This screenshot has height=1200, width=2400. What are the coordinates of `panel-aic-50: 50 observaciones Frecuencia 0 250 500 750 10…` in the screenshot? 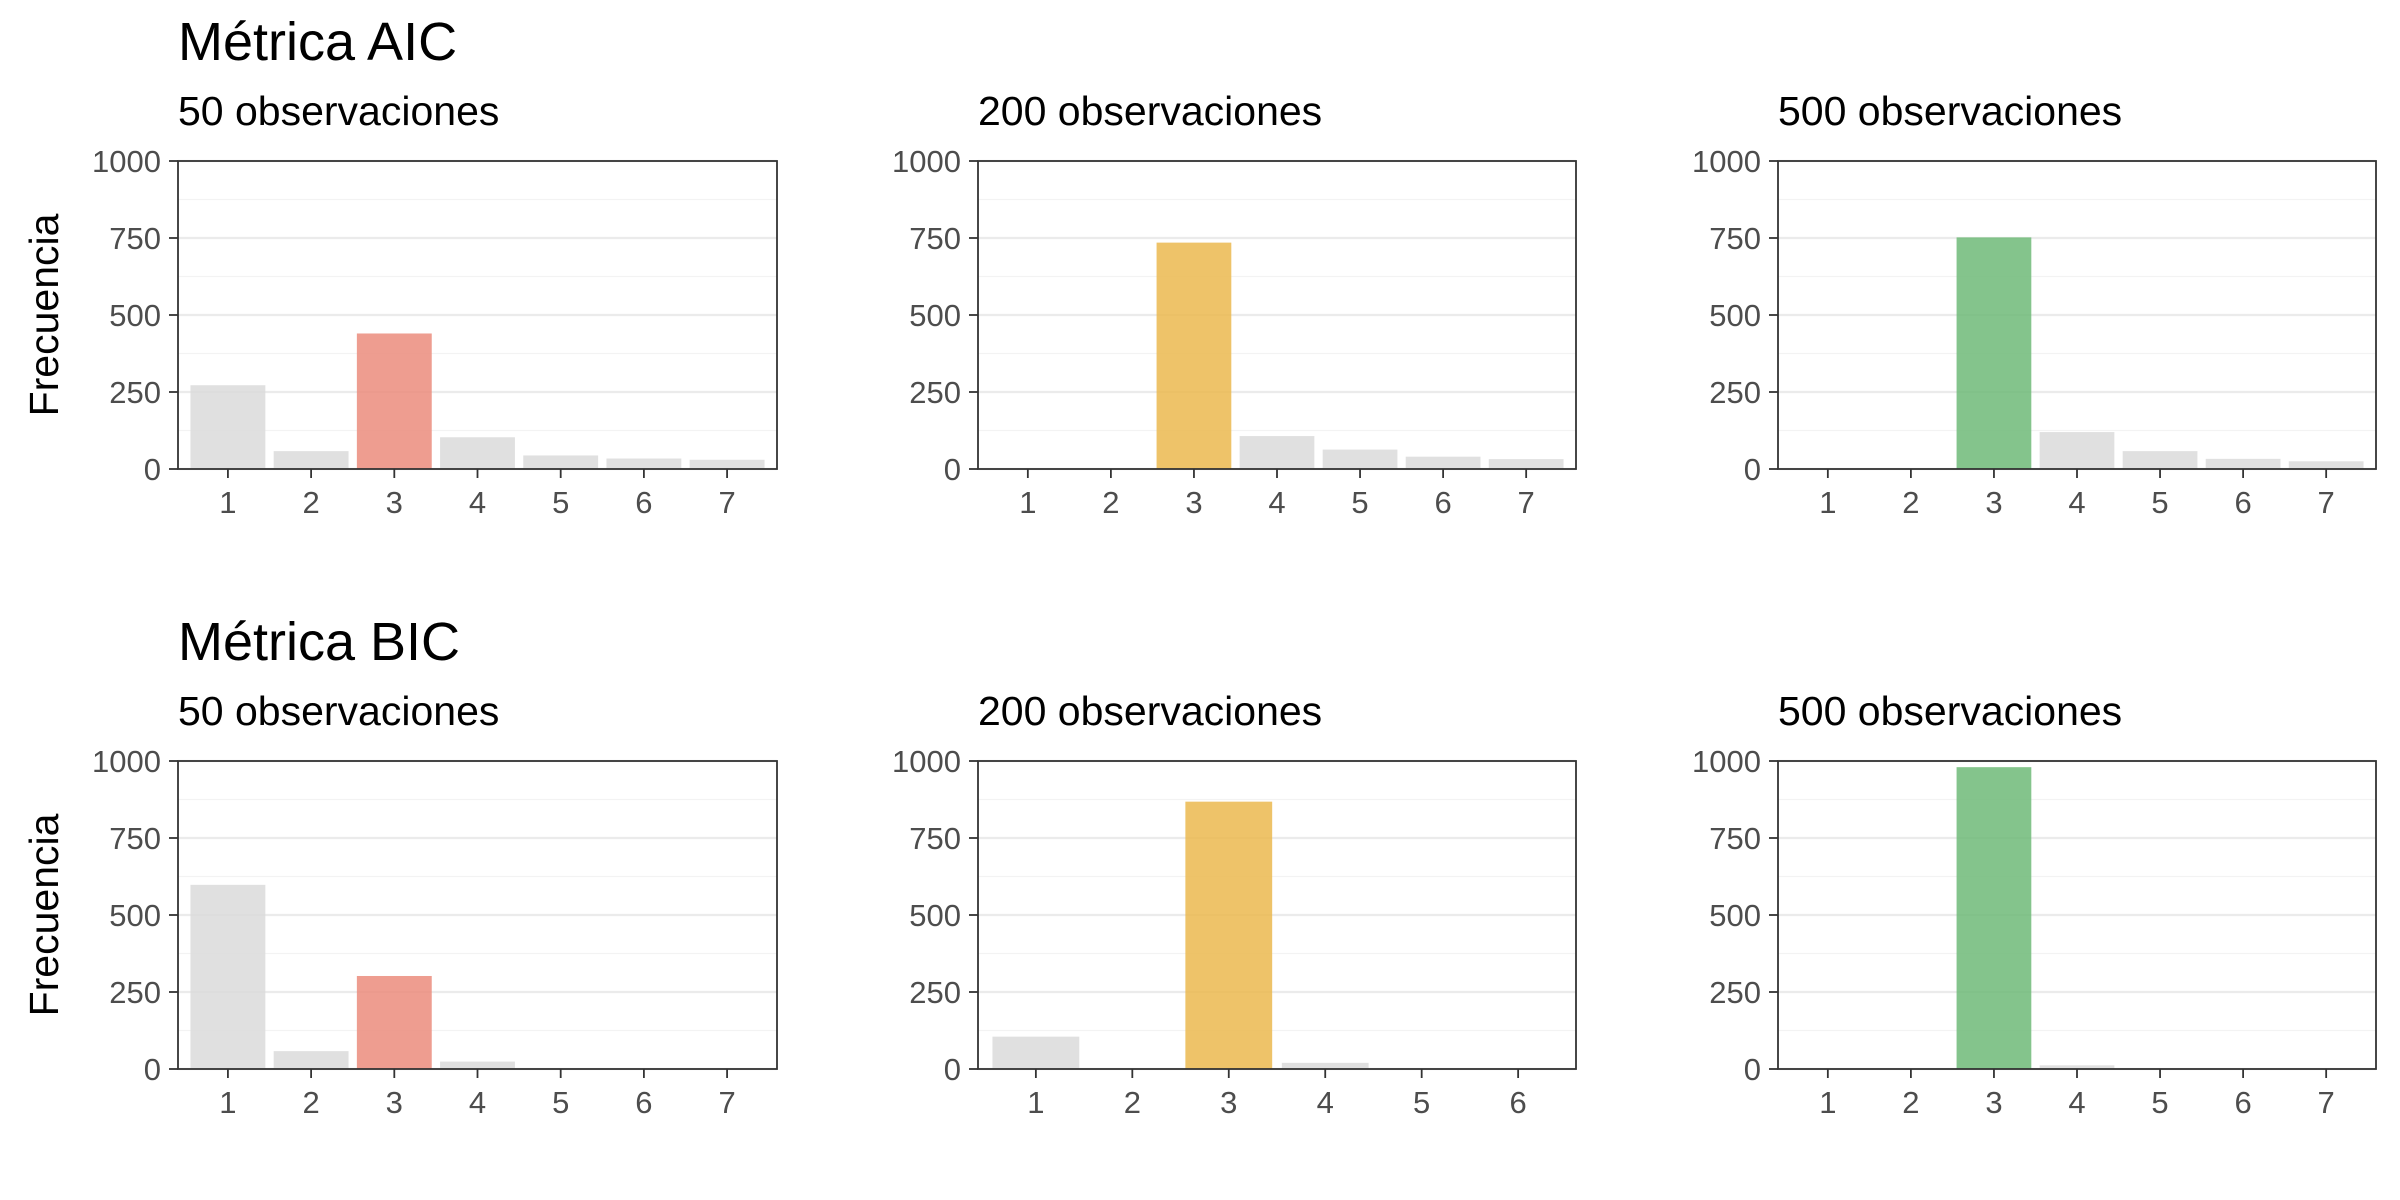 It's located at (399, 304).